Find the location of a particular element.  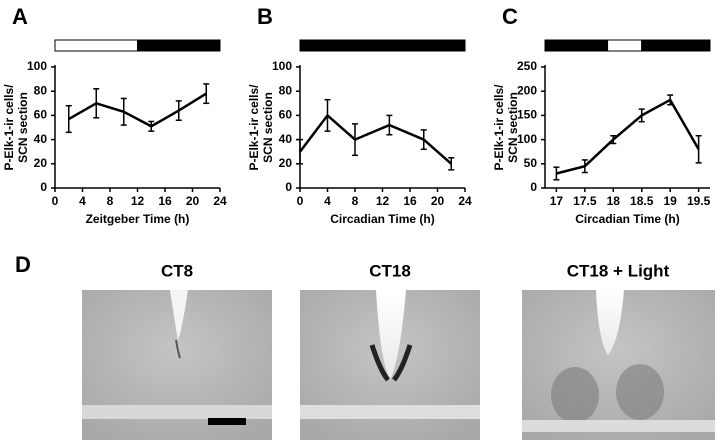

image-title: CT18 is located at coordinates (390, 270).